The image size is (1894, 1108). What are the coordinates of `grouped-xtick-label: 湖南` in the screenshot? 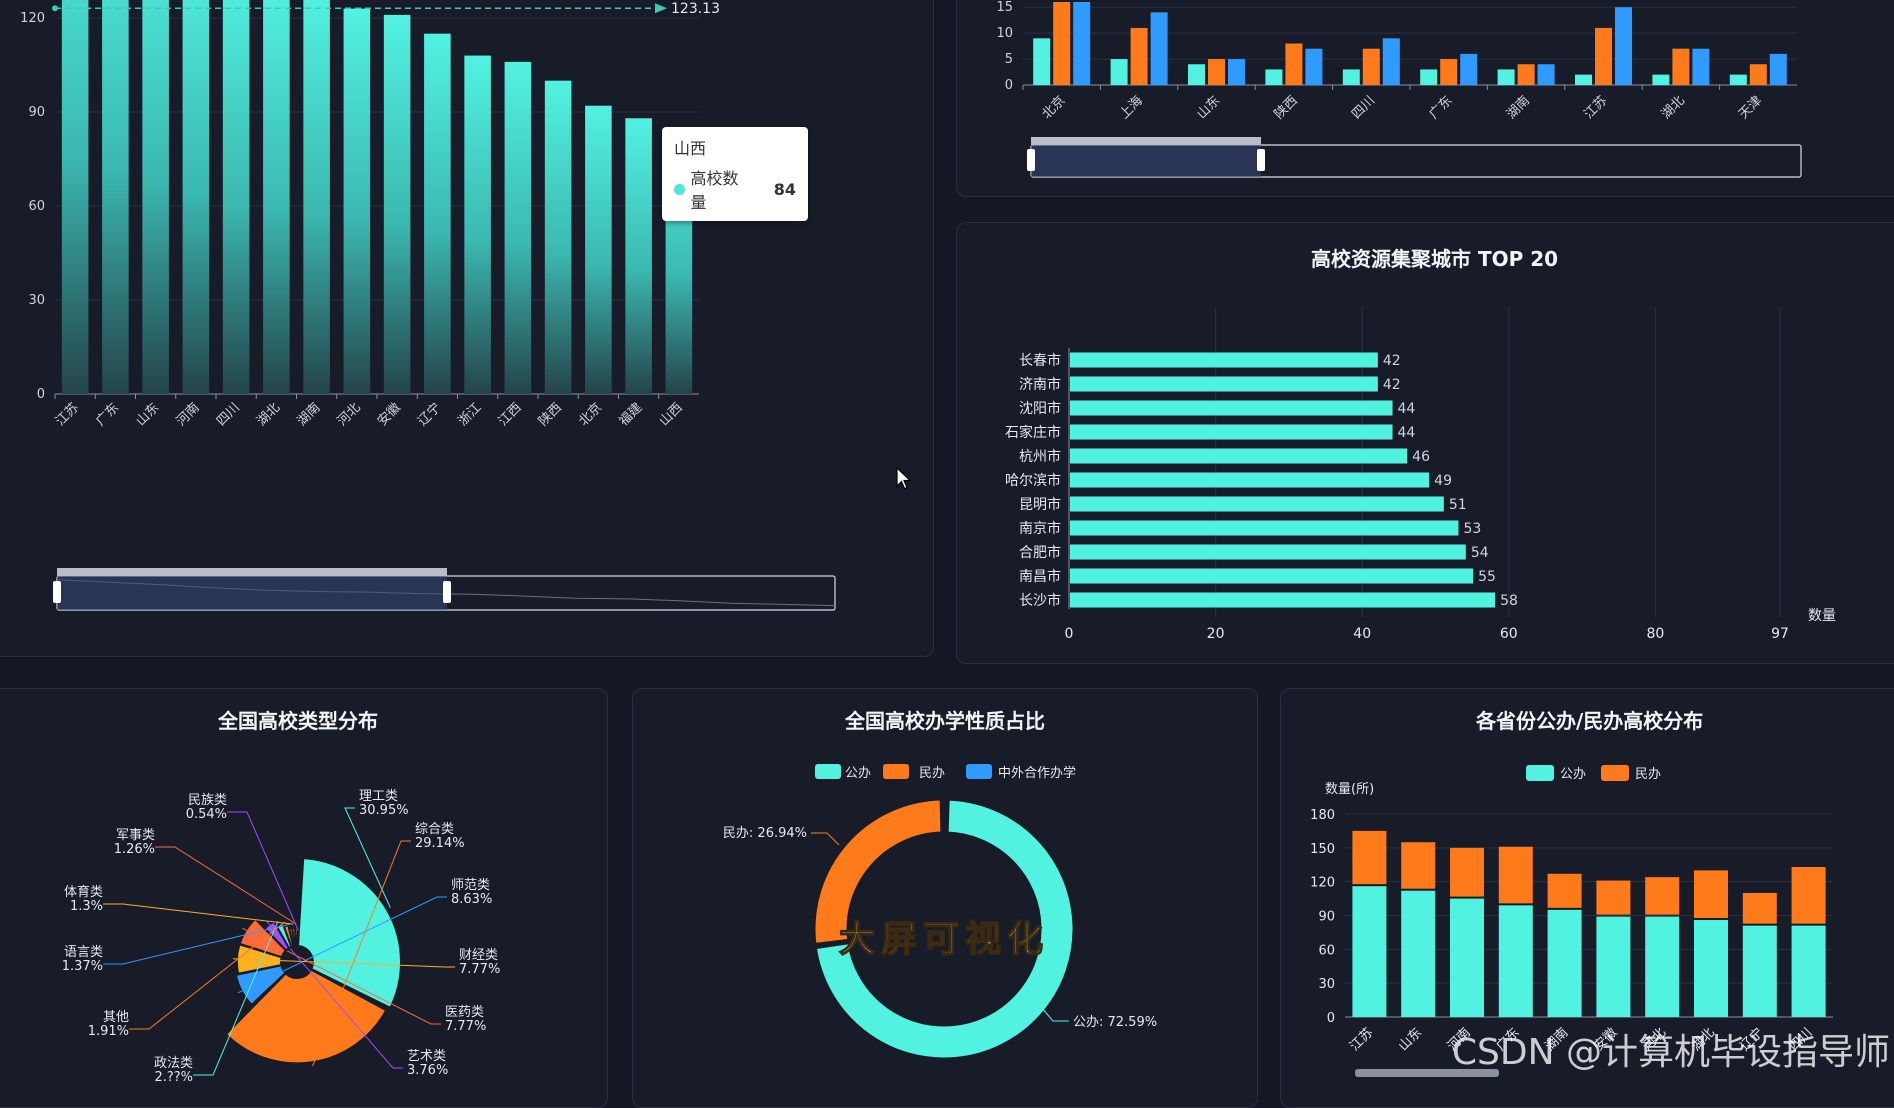 It's located at (1518, 108).